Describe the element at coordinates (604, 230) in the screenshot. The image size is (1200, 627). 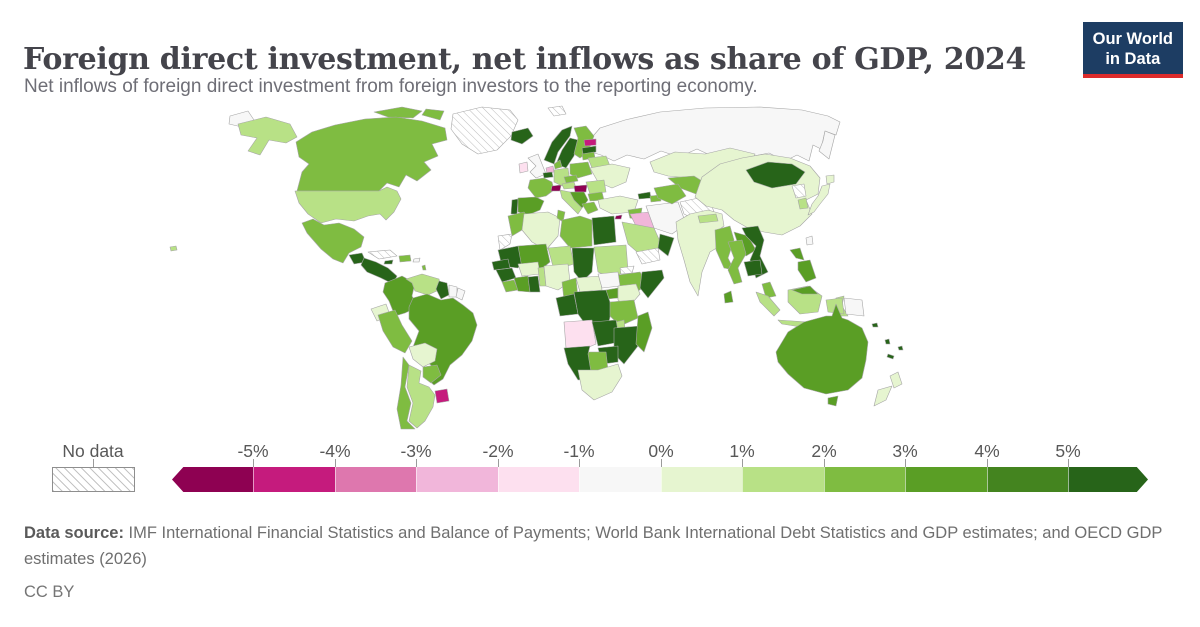
I see `country-egypt` at that location.